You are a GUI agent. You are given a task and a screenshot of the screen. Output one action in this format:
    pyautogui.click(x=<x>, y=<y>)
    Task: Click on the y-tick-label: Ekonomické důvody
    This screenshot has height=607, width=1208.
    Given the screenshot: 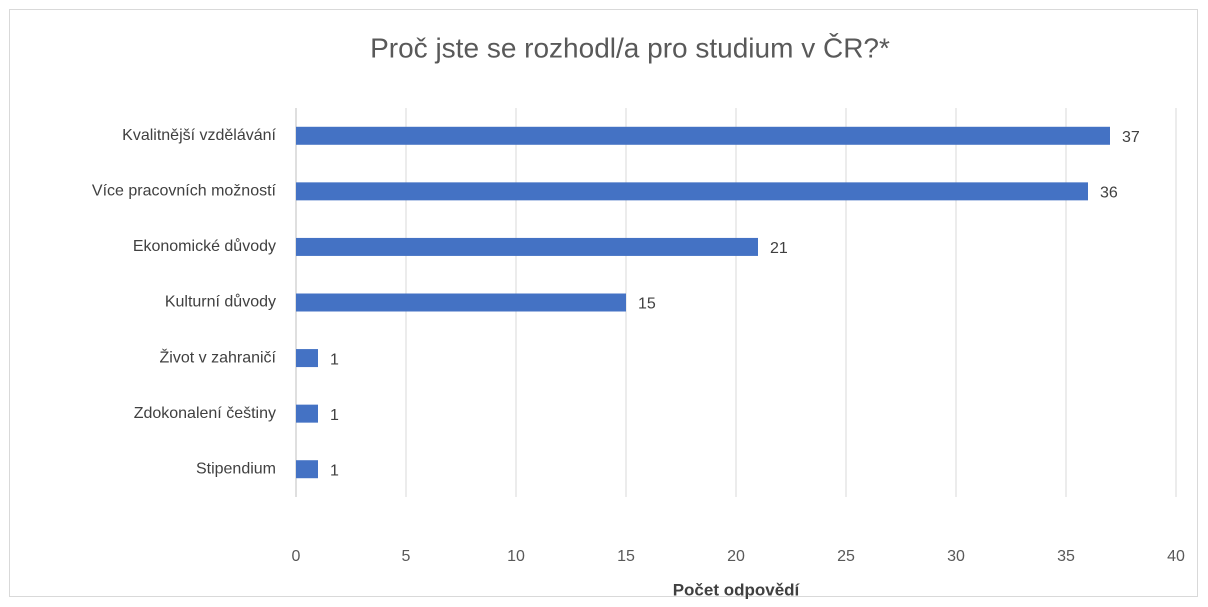 What is the action you would take?
    pyautogui.click(x=204, y=246)
    